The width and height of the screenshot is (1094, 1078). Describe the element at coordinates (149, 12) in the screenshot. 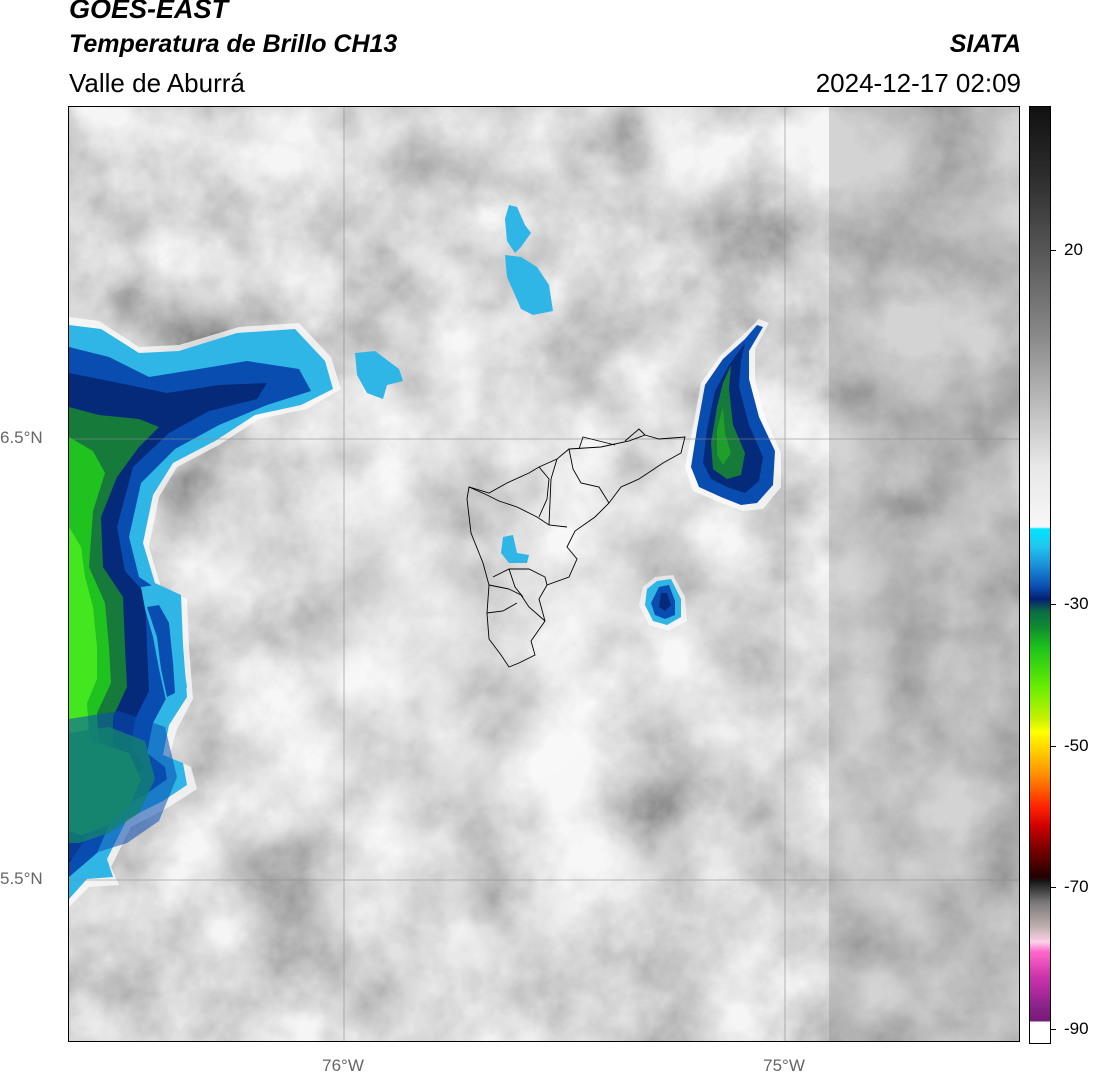

I see `title-satellite: GOES-EAST` at that location.